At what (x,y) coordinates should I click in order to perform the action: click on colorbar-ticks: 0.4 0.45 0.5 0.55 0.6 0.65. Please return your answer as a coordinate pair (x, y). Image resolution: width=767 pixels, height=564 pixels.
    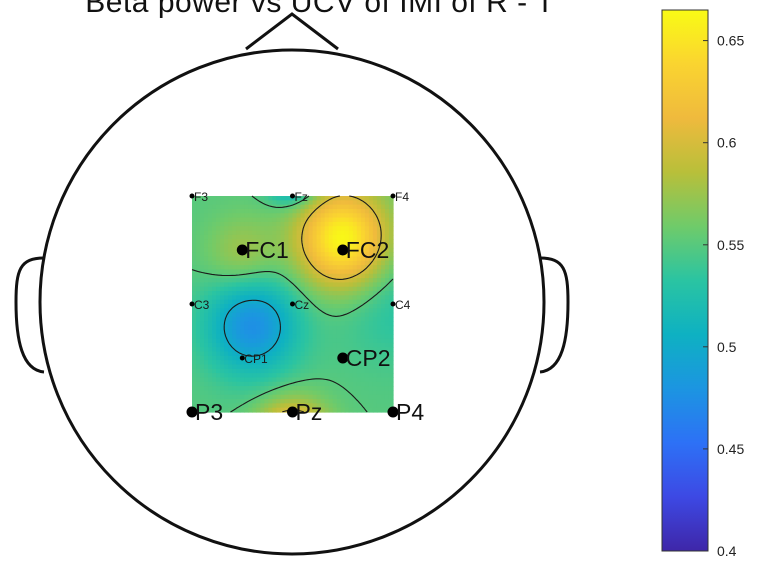
    Looking at the image, I should click on (723, 296).